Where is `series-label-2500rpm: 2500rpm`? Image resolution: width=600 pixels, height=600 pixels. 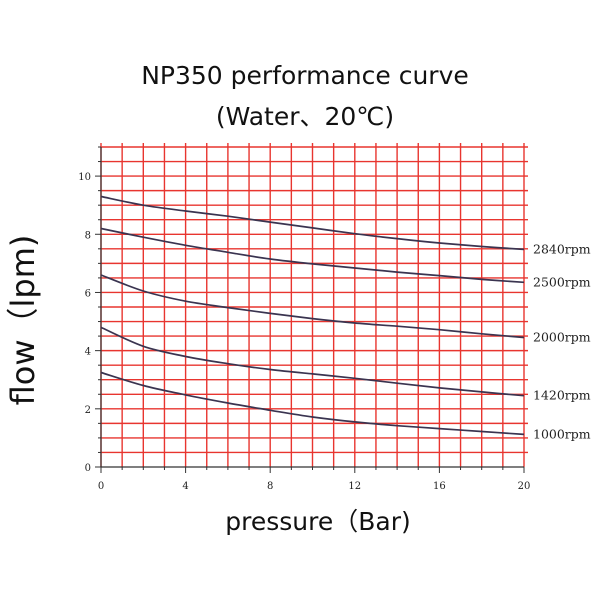
series-label-2500rpm: 2500rpm is located at coordinates (562, 281).